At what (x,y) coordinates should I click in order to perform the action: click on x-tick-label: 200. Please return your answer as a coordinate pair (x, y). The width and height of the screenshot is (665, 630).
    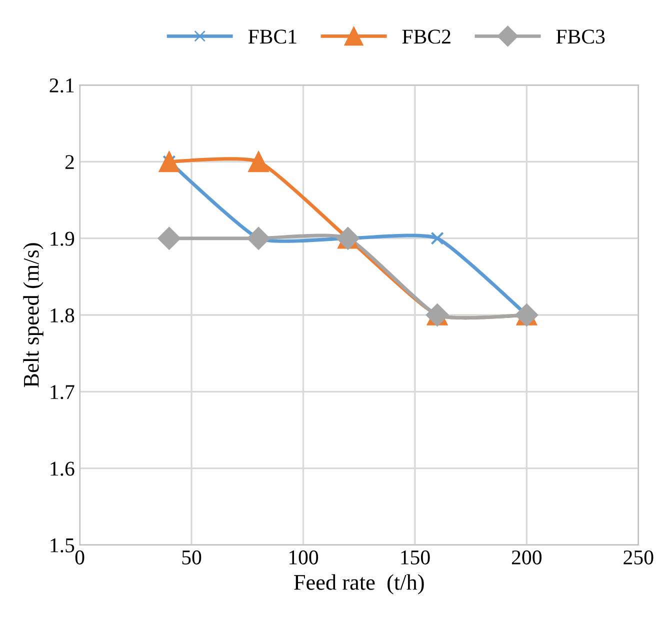
    Looking at the image, I should click on (527, 557).